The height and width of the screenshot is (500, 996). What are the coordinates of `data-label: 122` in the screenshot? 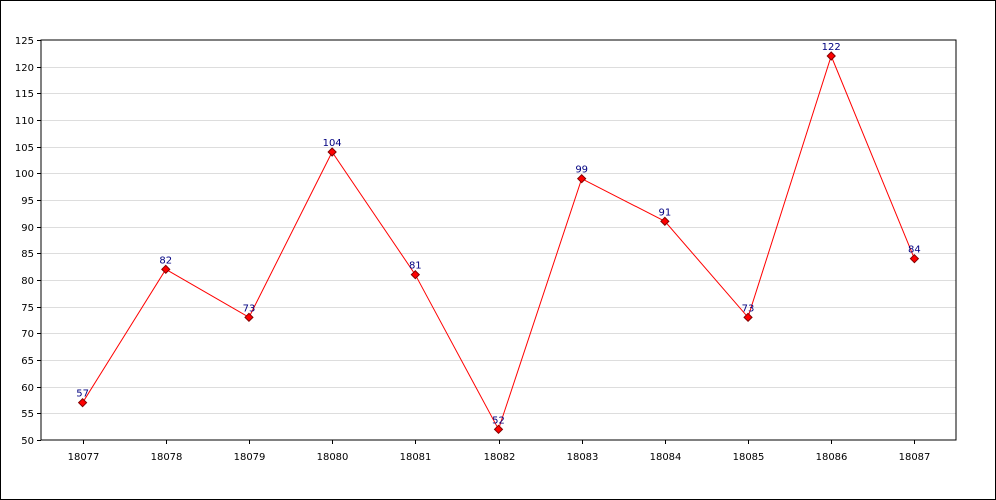 It's located at (831, 47).